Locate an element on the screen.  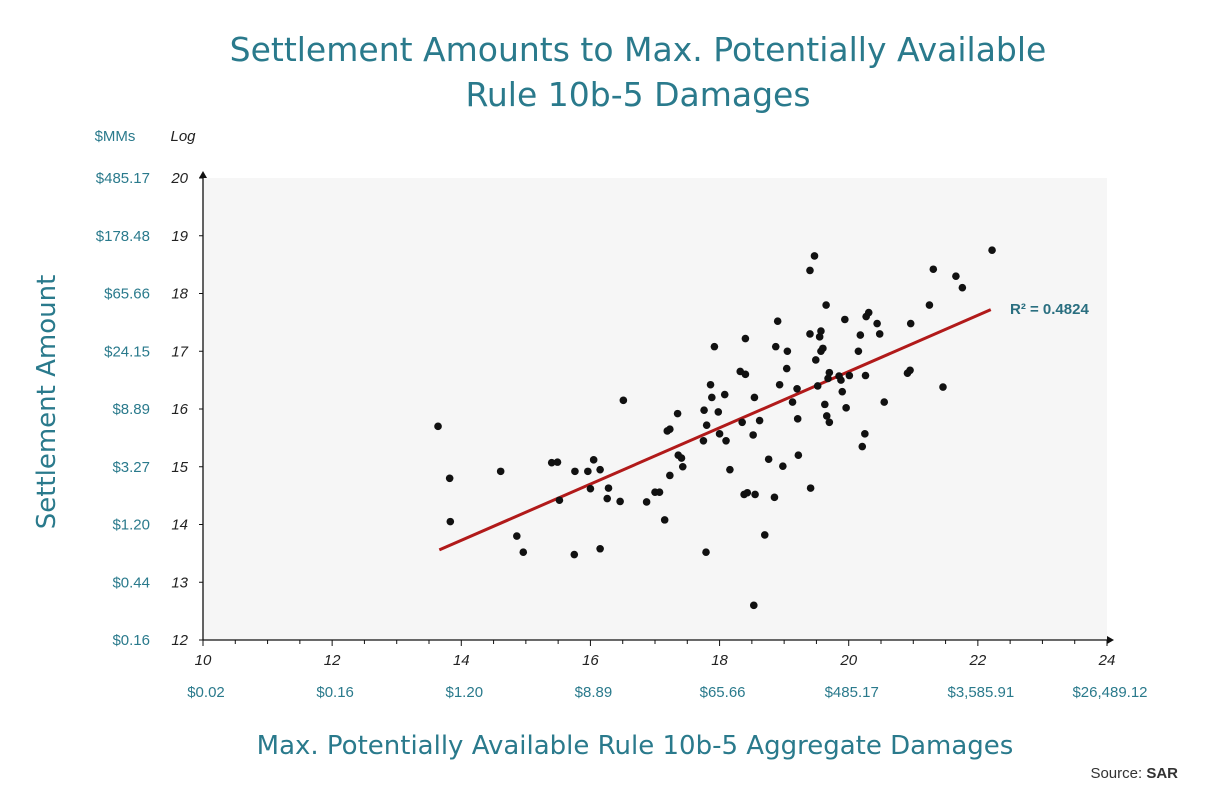
y-tick-label-dollar: $178.48 is located at coordinates (123, 236).